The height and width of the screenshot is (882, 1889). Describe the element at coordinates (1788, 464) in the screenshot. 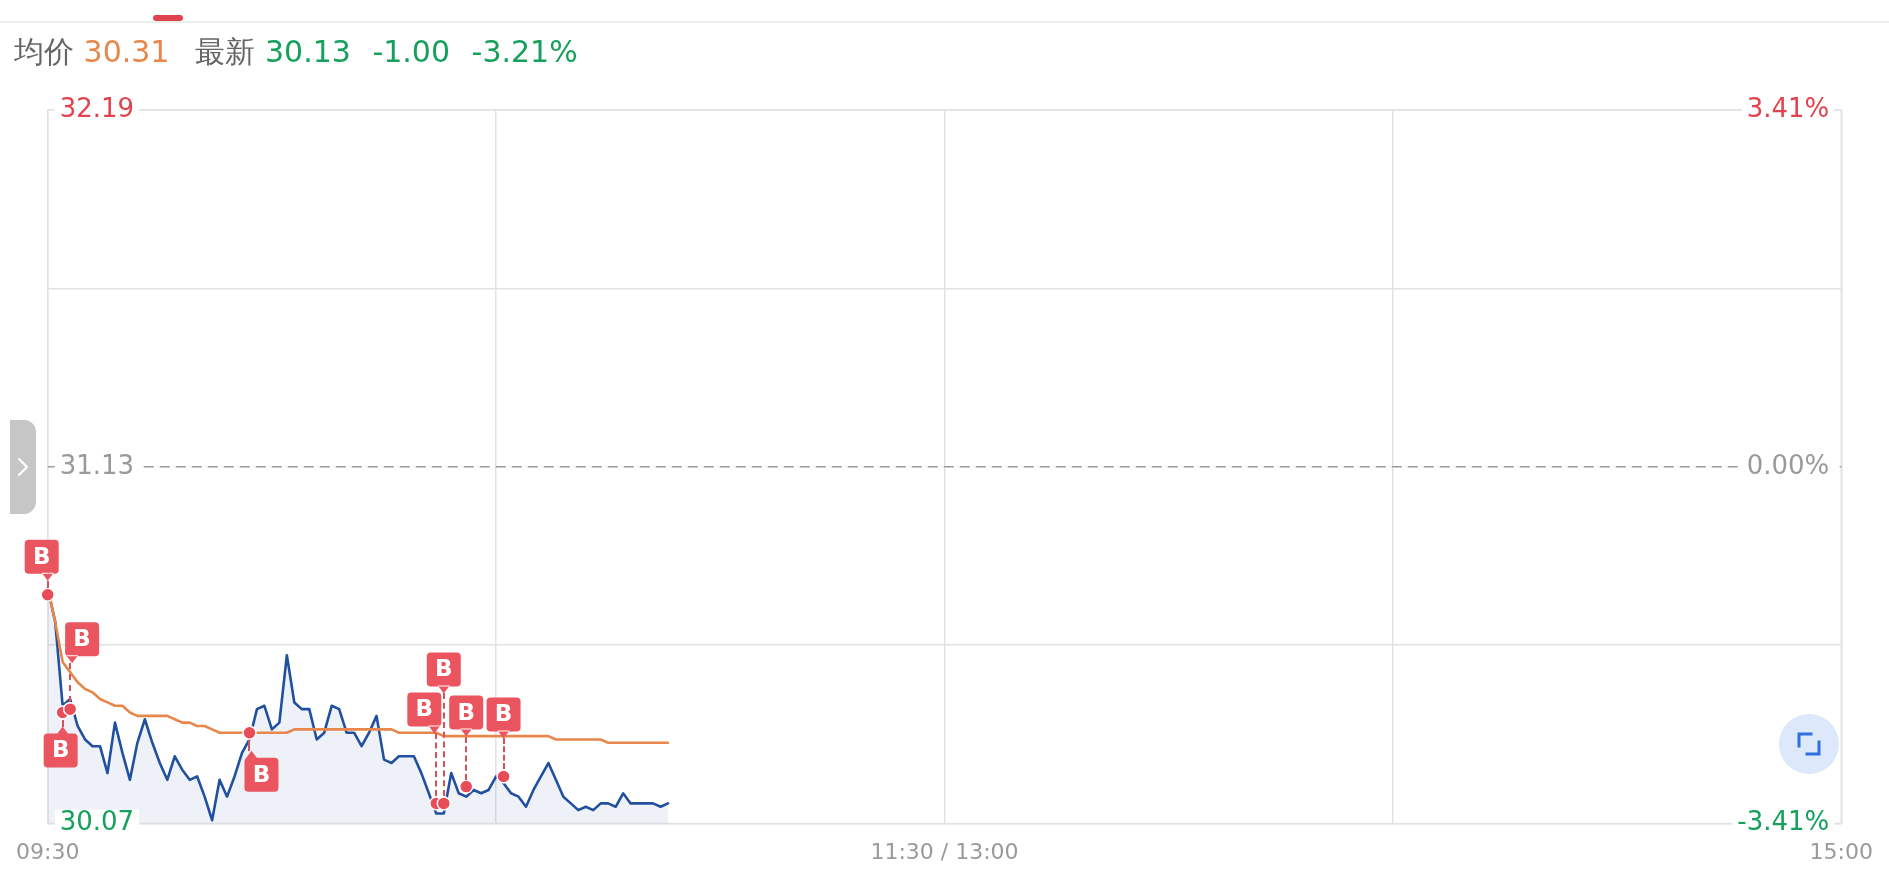

I see `y2-tick-label: 0.00%` at that location.